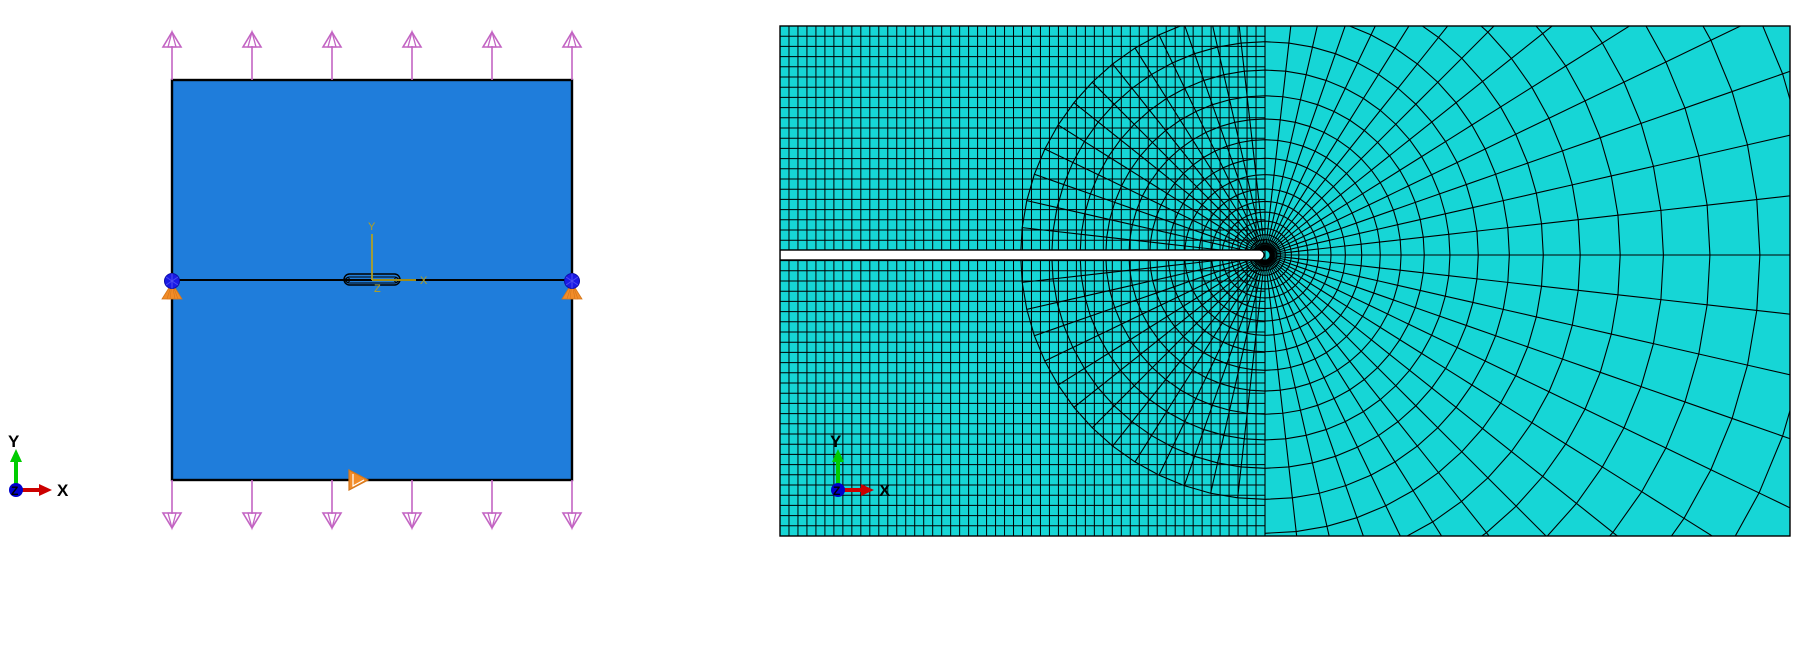 The image size is (1818, 660). Describe the element at coordinates (885, 490) in the screenshot. I see `mesh-triad-x-label: X` at that location.